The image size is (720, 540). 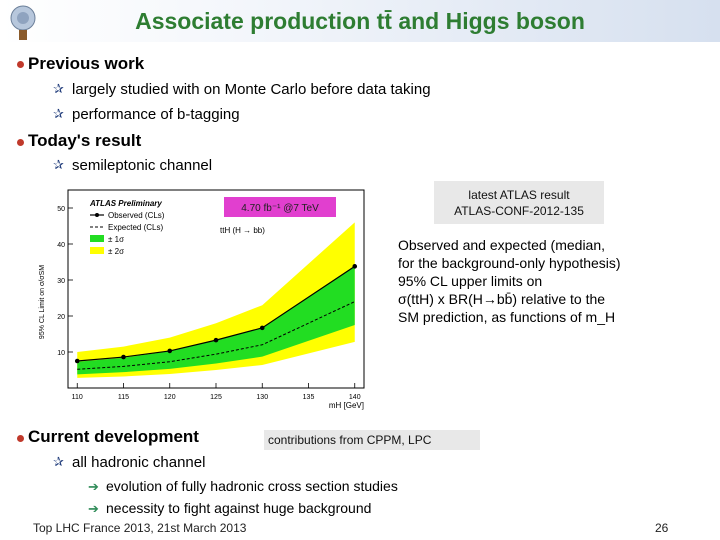 I want to click on x-tick-label: 130, so click(x=262, y=397).